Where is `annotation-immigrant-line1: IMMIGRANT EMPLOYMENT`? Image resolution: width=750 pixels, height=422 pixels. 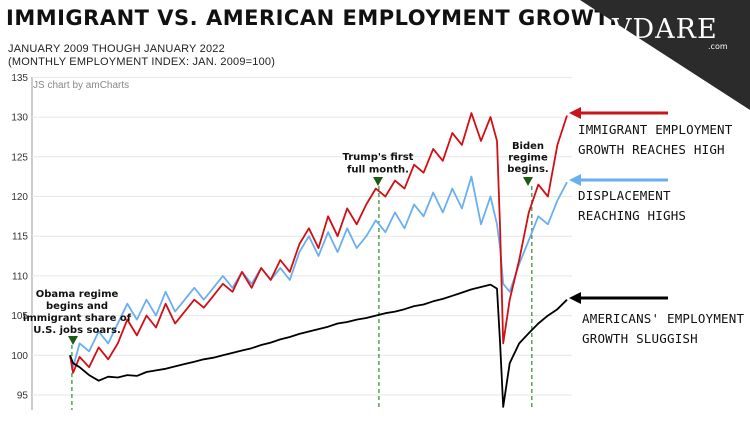 annotation-immigrant-line1: IMMIGRANT EMPLOYMENT is located at coordinates (655, 129).